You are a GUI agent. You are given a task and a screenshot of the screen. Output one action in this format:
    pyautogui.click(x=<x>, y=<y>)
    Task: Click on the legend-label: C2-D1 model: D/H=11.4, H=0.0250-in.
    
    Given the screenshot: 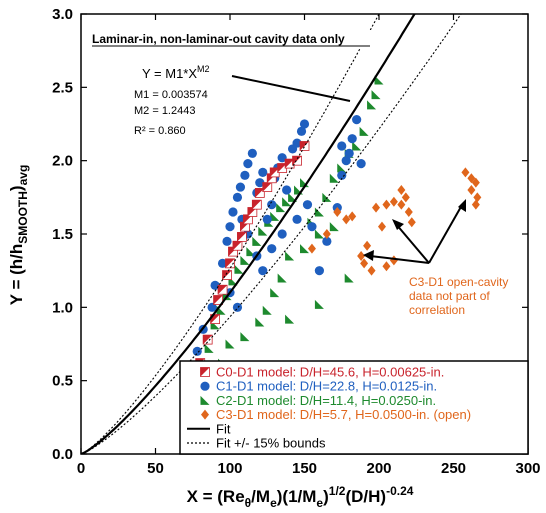 What is the action you would take?
    pyautogui.click(x=326, y=400)
    